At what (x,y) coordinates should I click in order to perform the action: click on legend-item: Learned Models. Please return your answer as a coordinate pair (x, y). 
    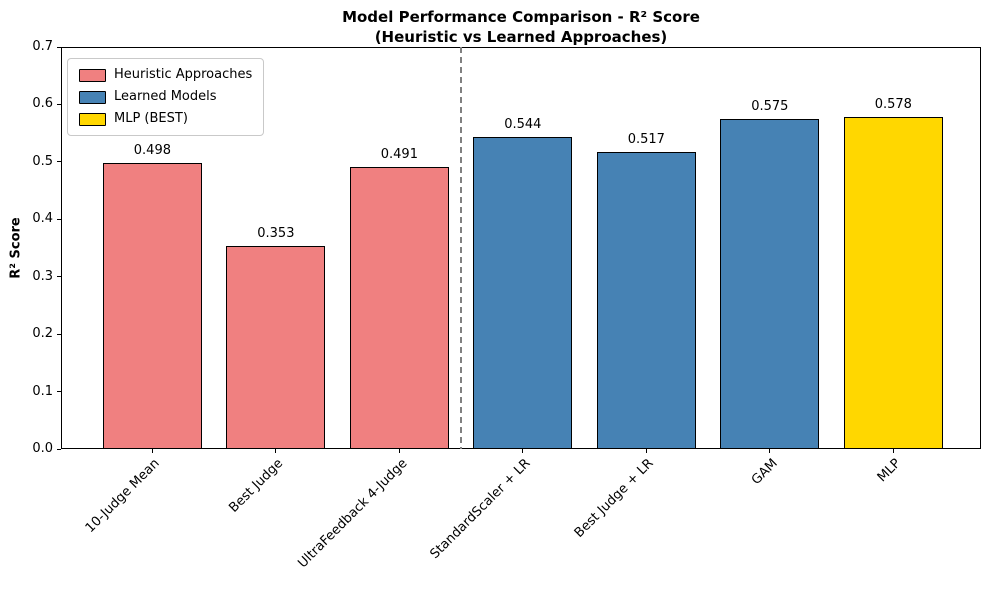
    Looking at the image, I should click on (165, 97).